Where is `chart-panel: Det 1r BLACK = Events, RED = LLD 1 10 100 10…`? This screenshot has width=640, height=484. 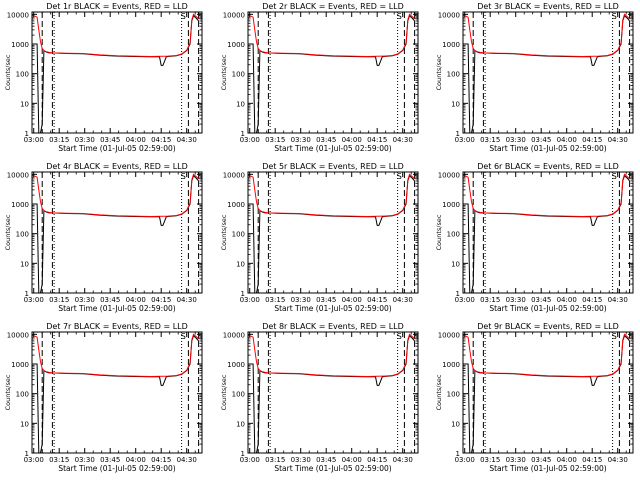 chart-panel: Det 1r BLACK = Events, RED = LLD 1 10 100 10… is located at coordinates (103, 77).